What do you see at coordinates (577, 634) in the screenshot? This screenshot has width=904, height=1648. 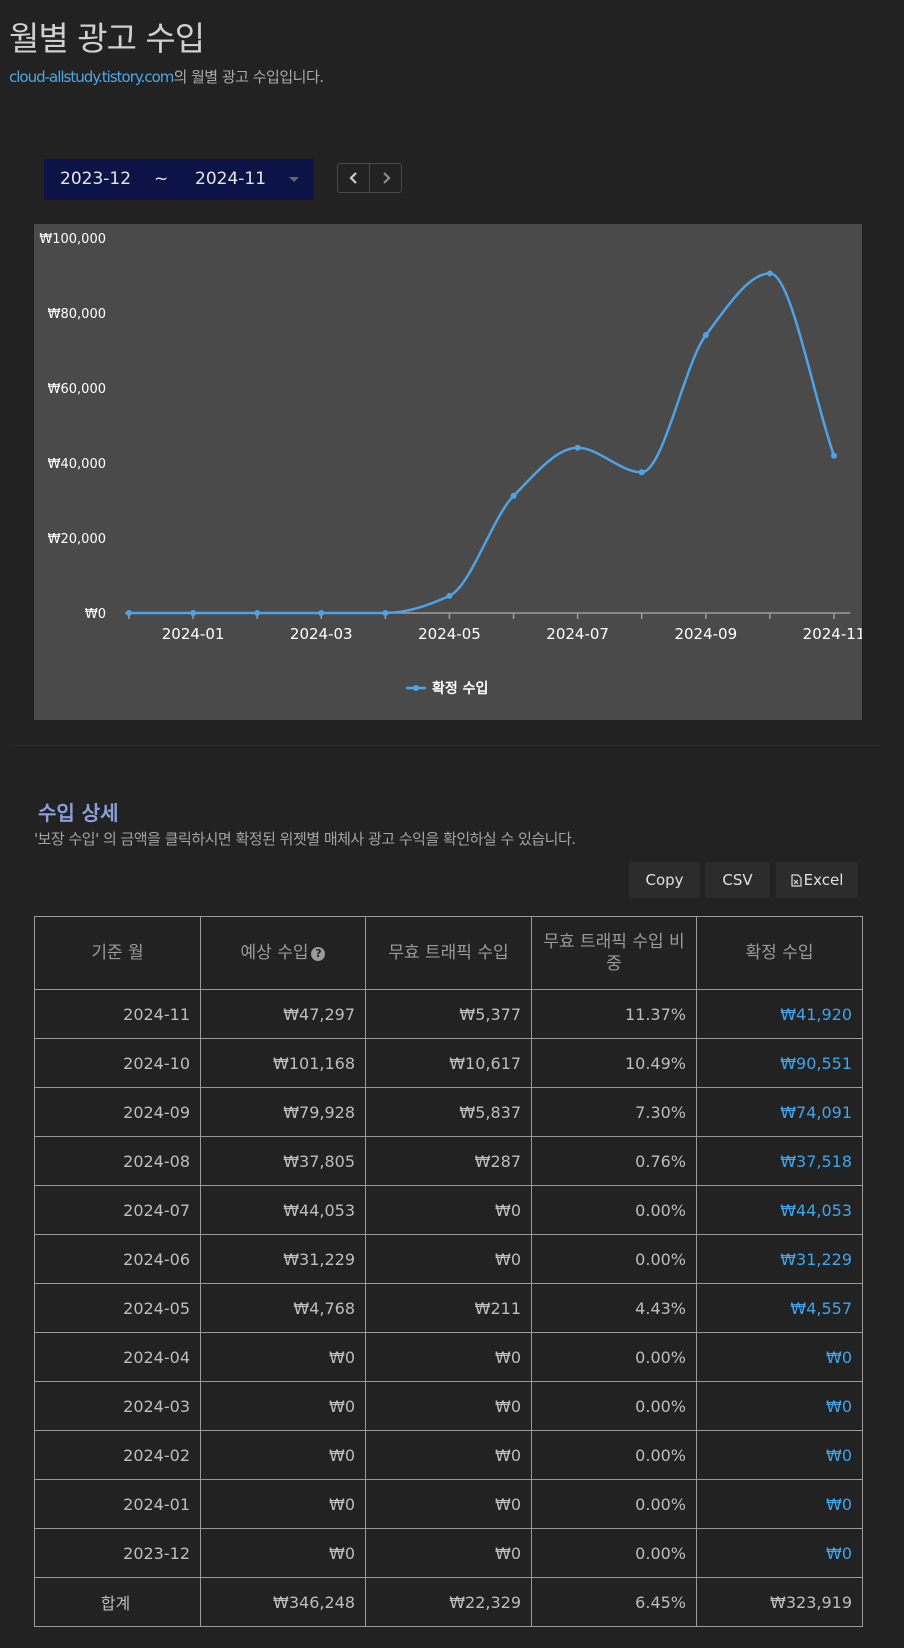 I see `x-tick-label: 2024-07` at bounding box center [577, 634].